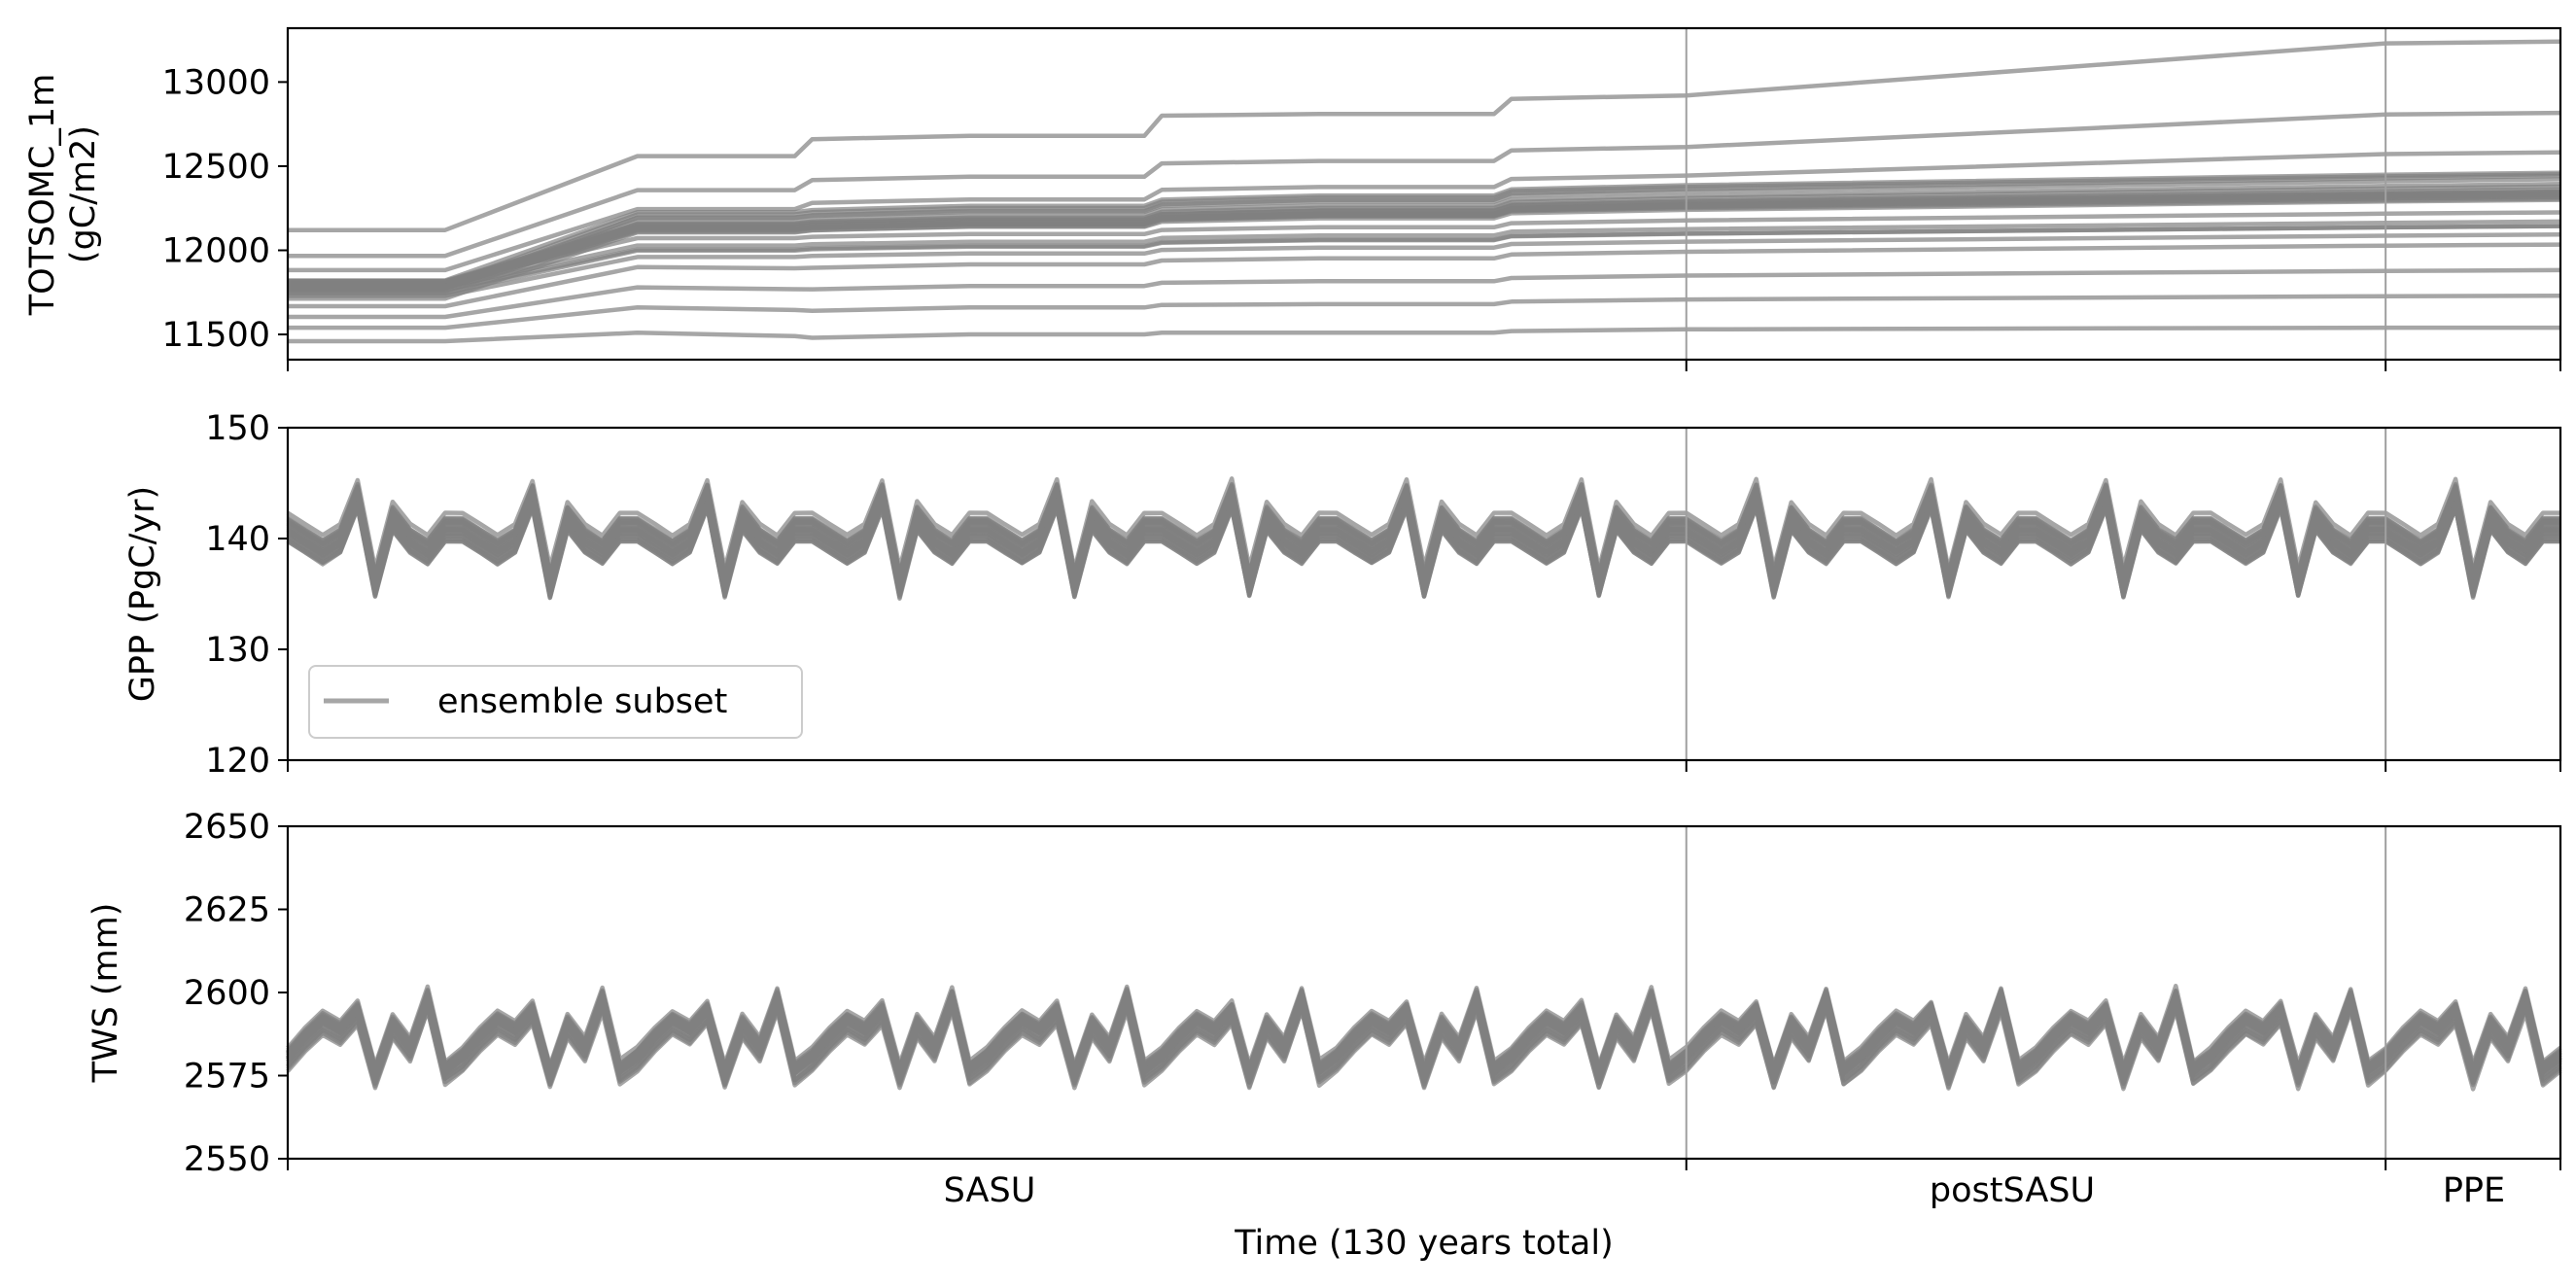 Image resolution: width=2576 pixels, height=1288 pixels. I want to click on legend-label: ensemble subset, so click(582, 701).